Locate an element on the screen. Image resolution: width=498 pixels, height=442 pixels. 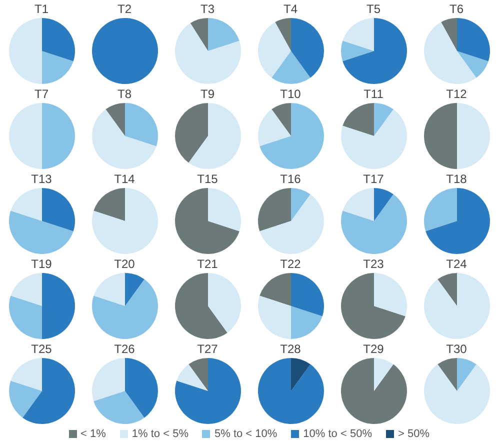
chart-title: T3 is located at coordinates (207, 9).